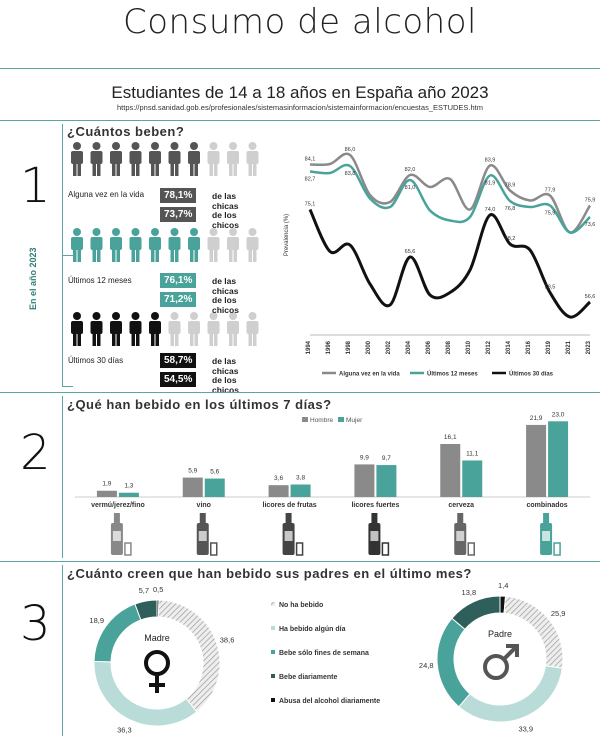 This screenshot has height=736, width=600. Describe the element at coordinates (96, 360) in the screenshot. I see `group-label: Últimos 30 días` at that location.